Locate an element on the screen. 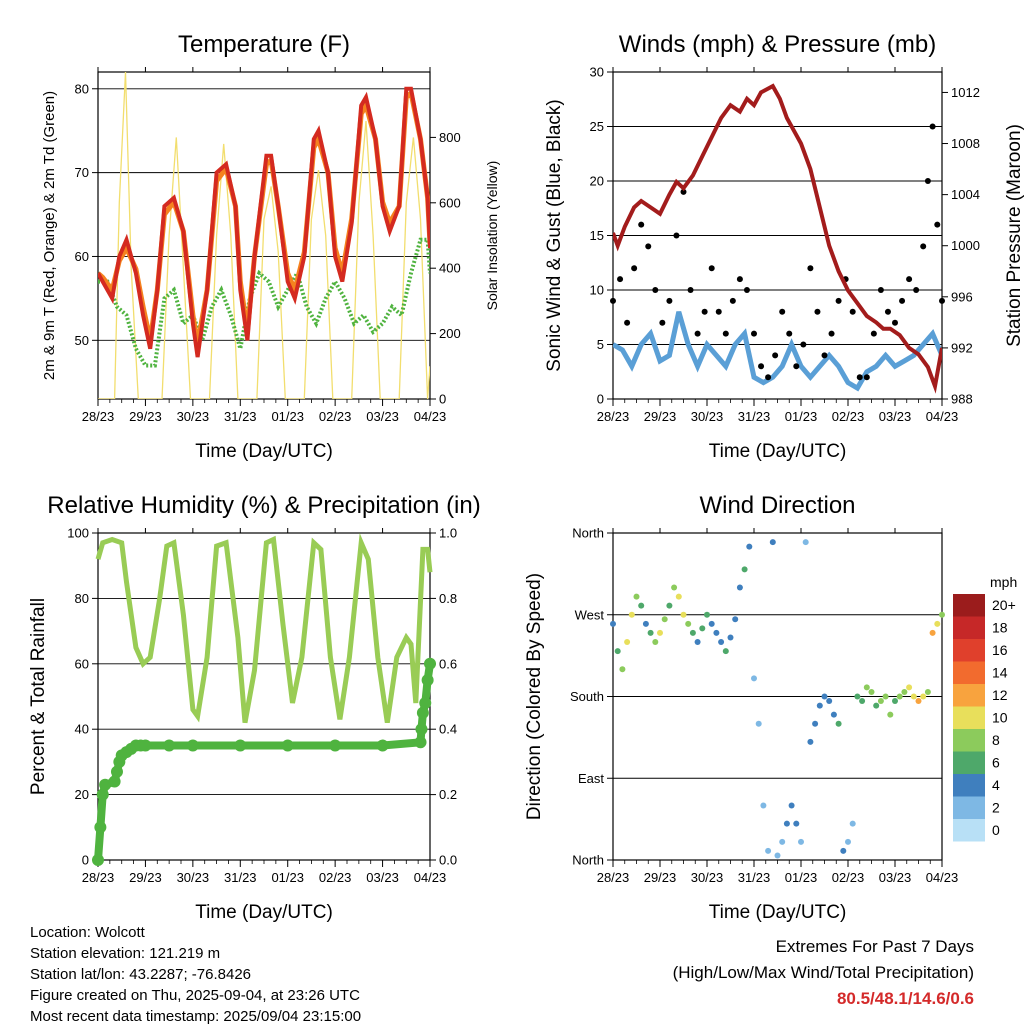 The image size is (1024, 1027). colorbar-label: 18 is located at coordinates (1000, 628).